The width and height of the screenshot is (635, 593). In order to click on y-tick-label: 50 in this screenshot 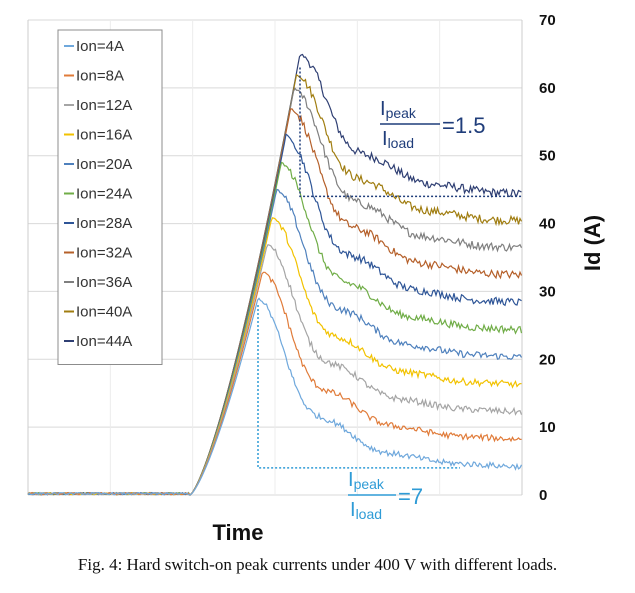, I will do `click(547, 156)`.